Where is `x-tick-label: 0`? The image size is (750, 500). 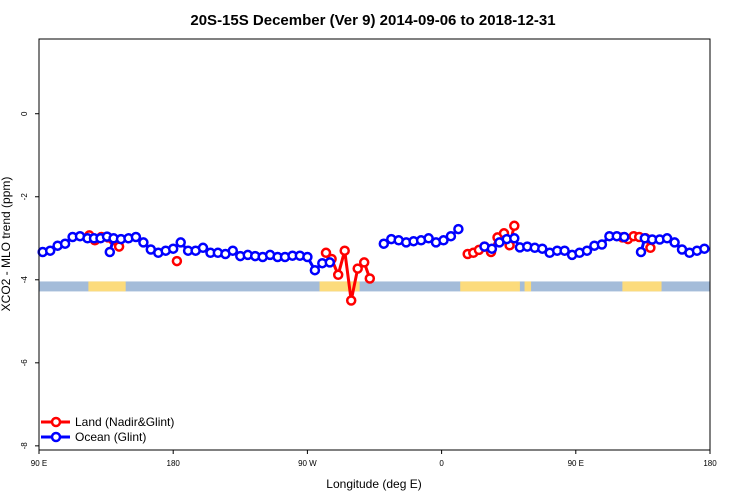 x-tick-label: 0 is located at coordinates (441, 463).